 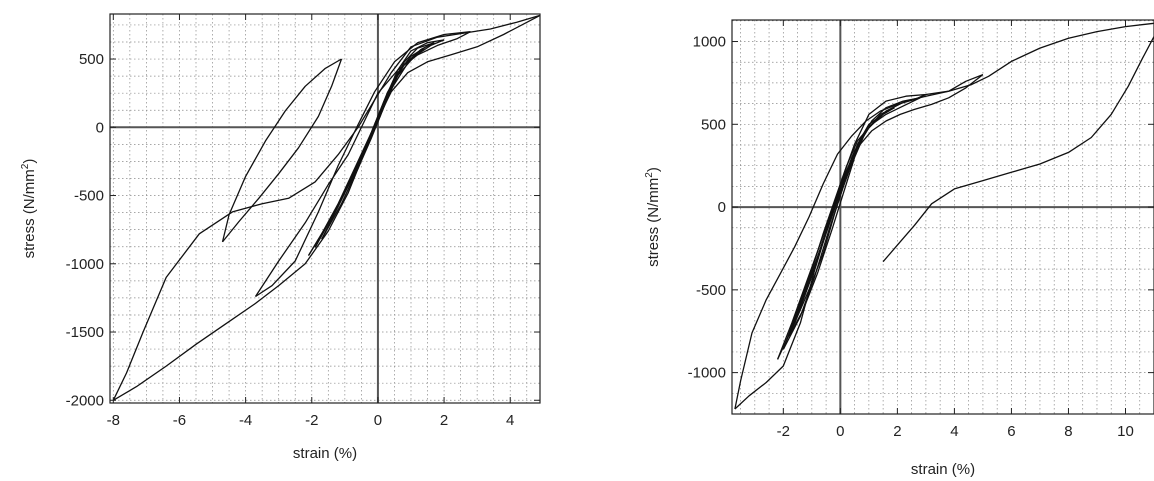 I want to click on x-tick-label: 10, so click(x=1125, y=431).